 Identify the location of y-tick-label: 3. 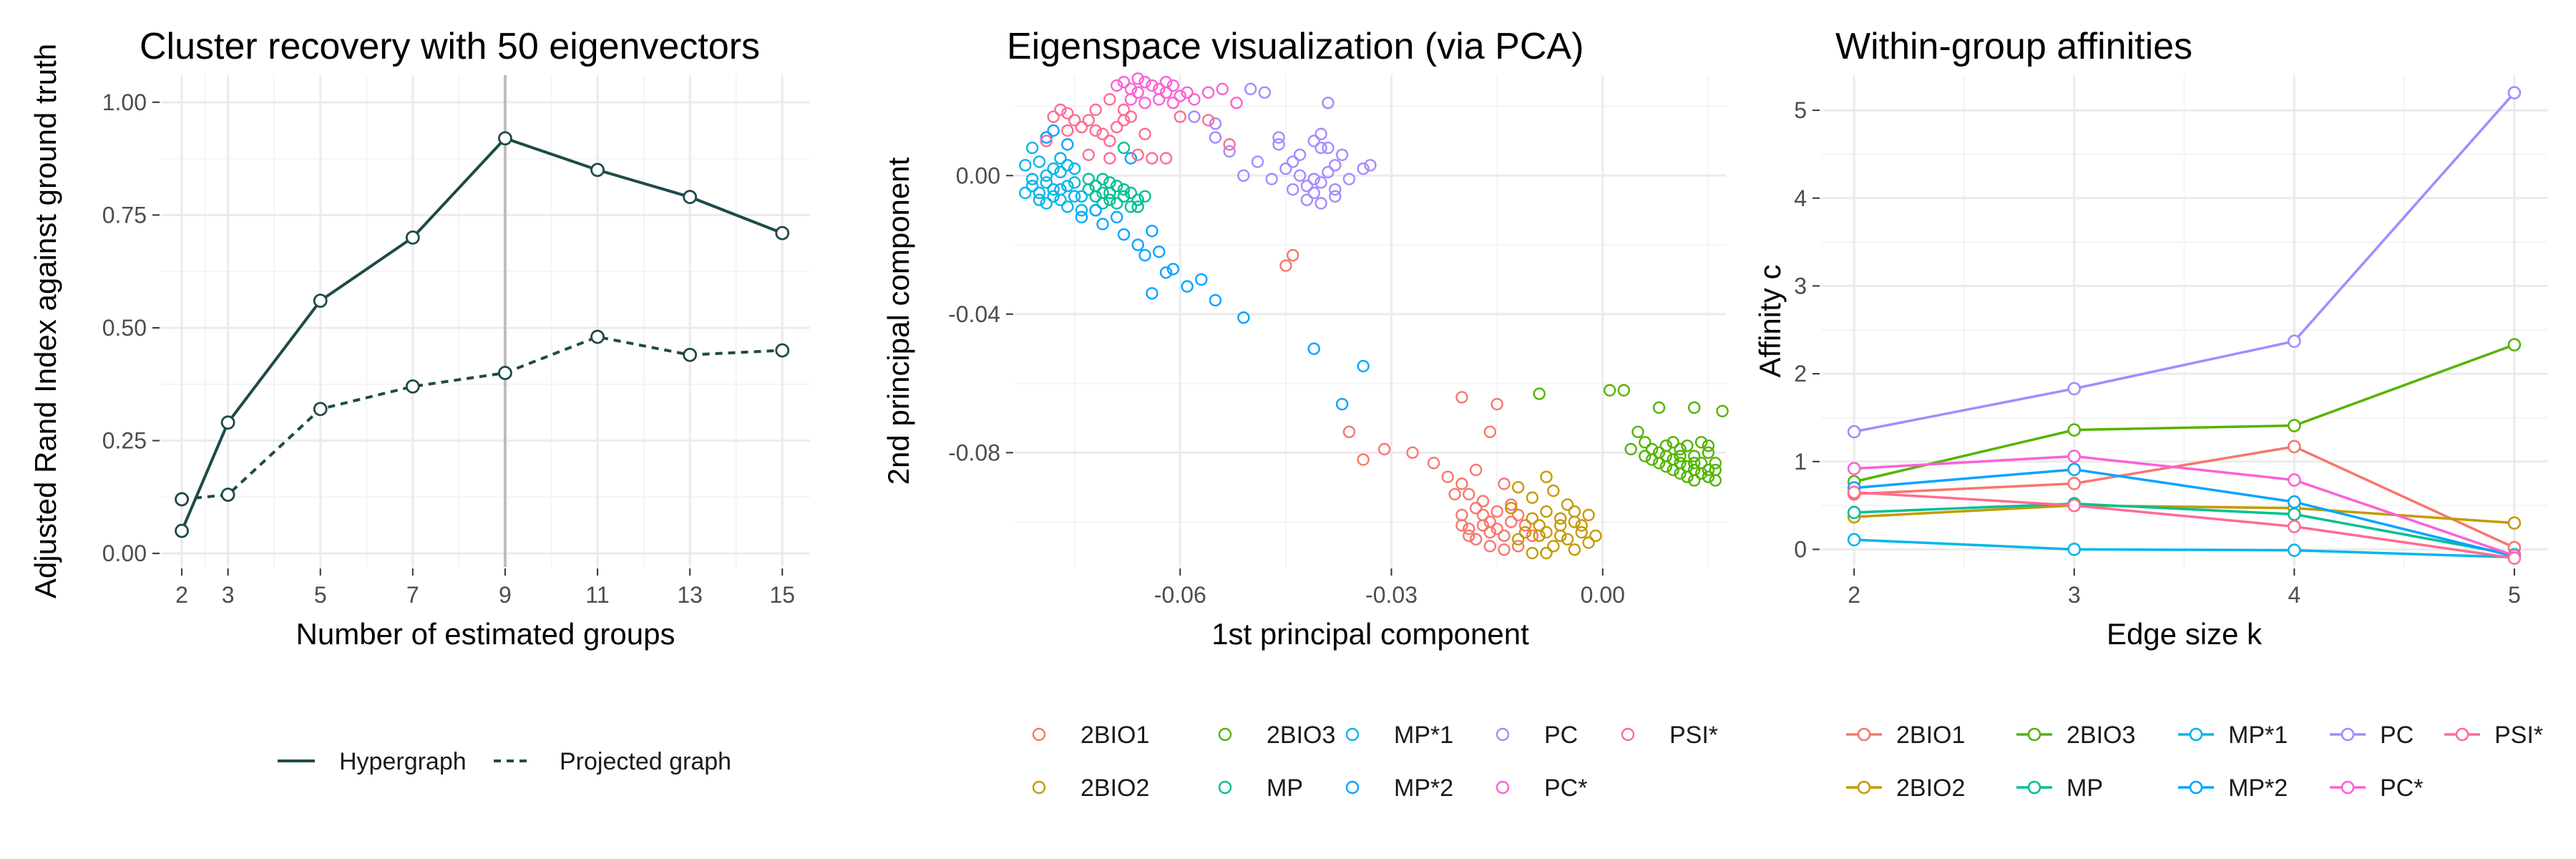
(1800, 286).